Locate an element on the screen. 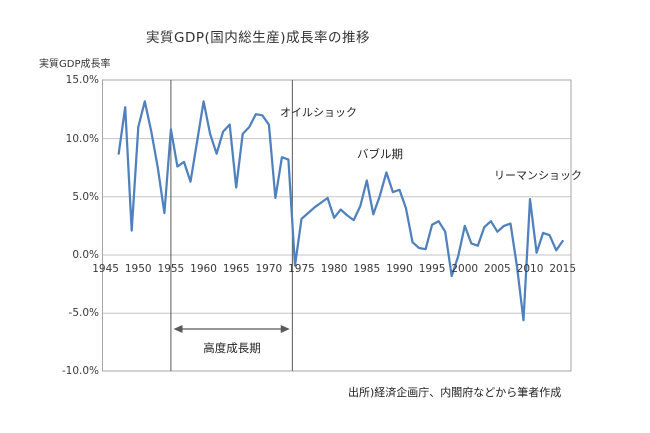  annotation-high-growth-period: 高度成長期 is located at coordinates (232, 348).